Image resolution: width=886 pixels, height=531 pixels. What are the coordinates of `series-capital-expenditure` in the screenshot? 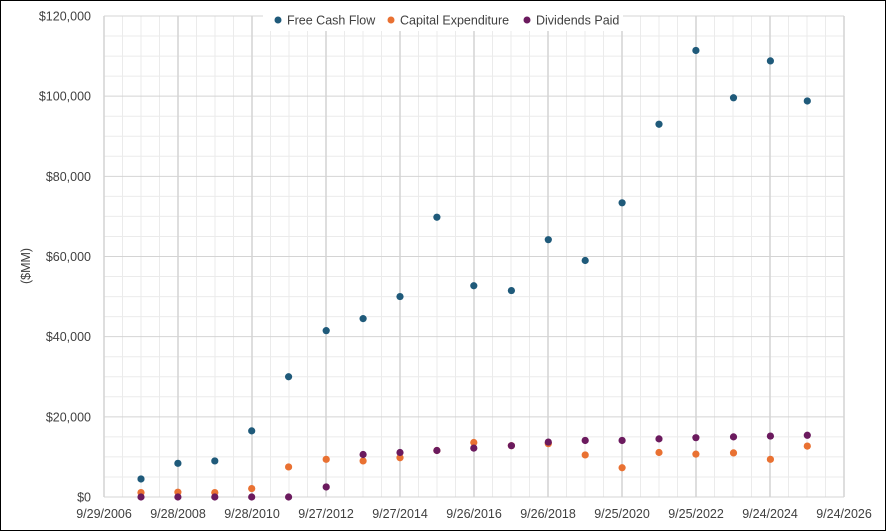 It's located at (474, 467).